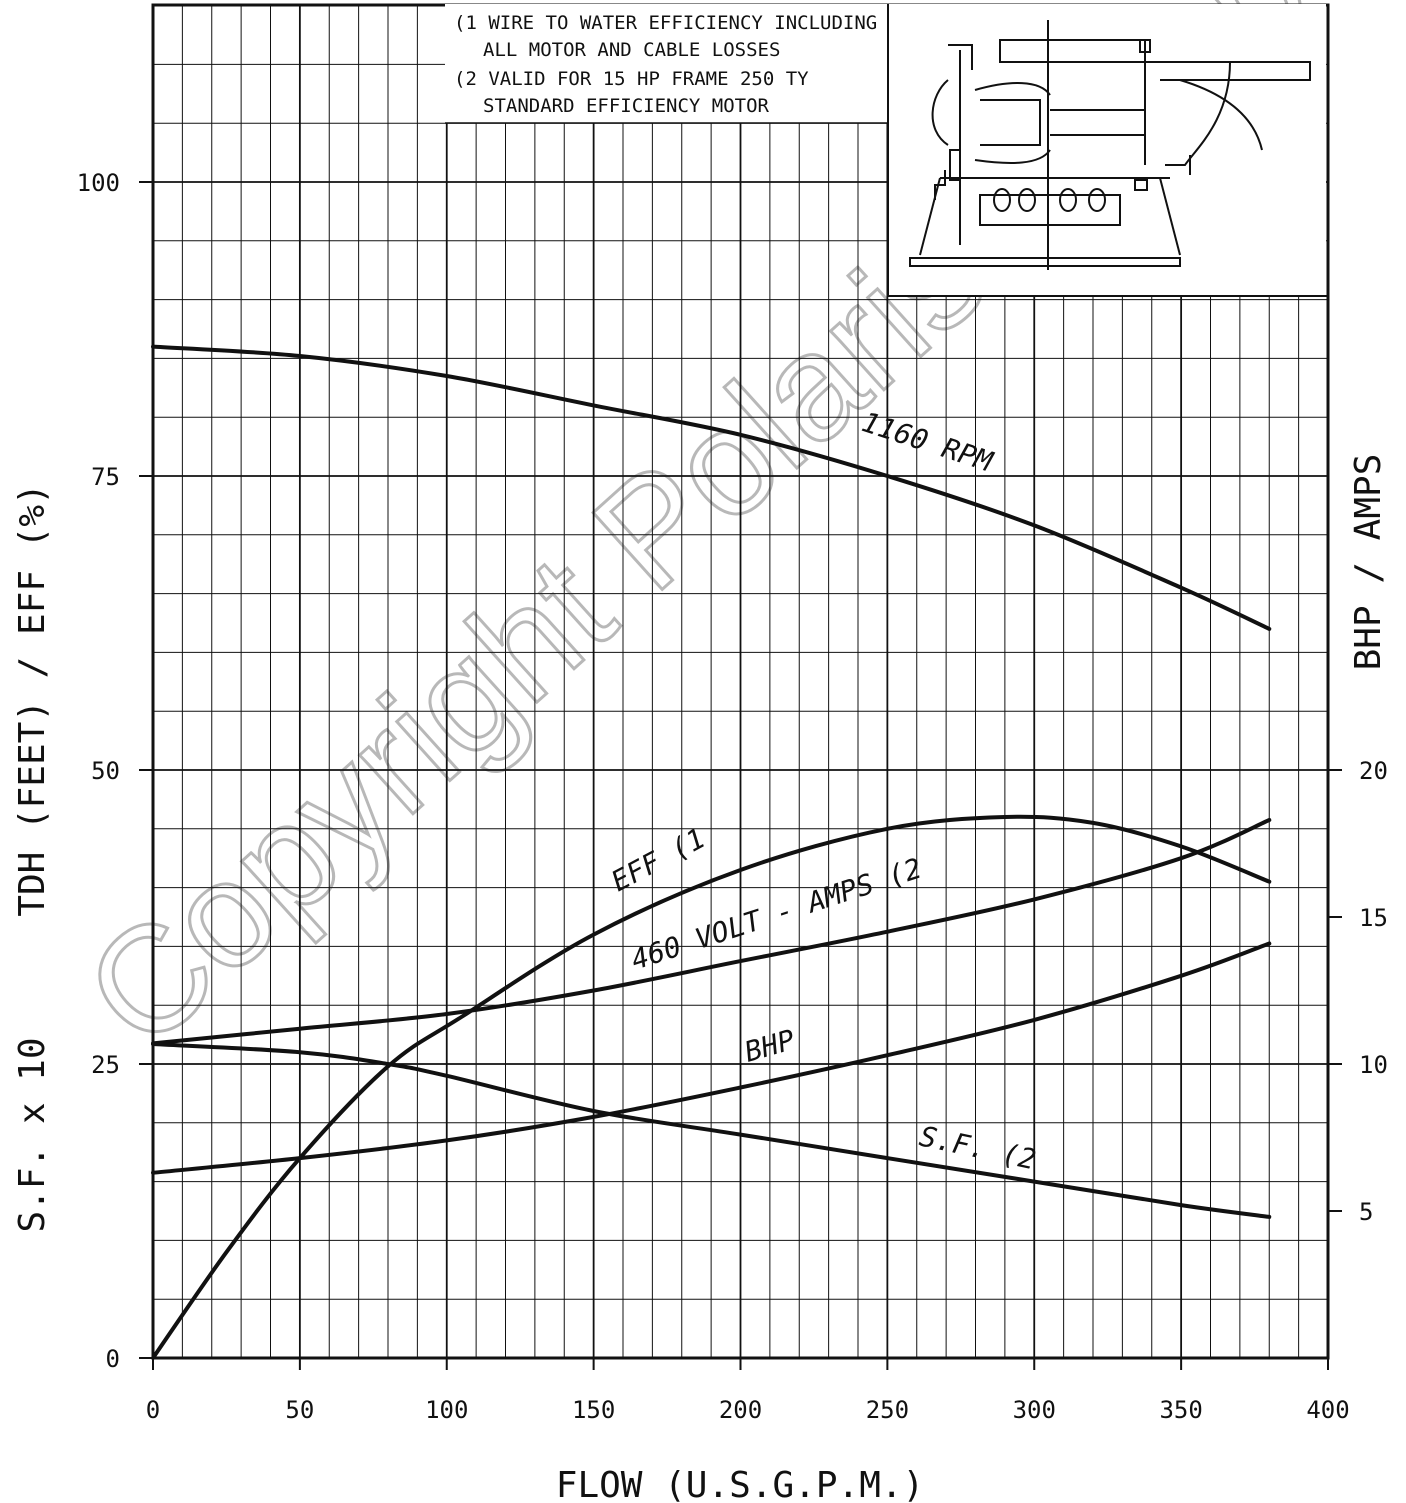  What do you see at coordinates (1034, 1410) in the screenshot?
I see `x-tick-label: 300` at bounding box center [1034, 1410].